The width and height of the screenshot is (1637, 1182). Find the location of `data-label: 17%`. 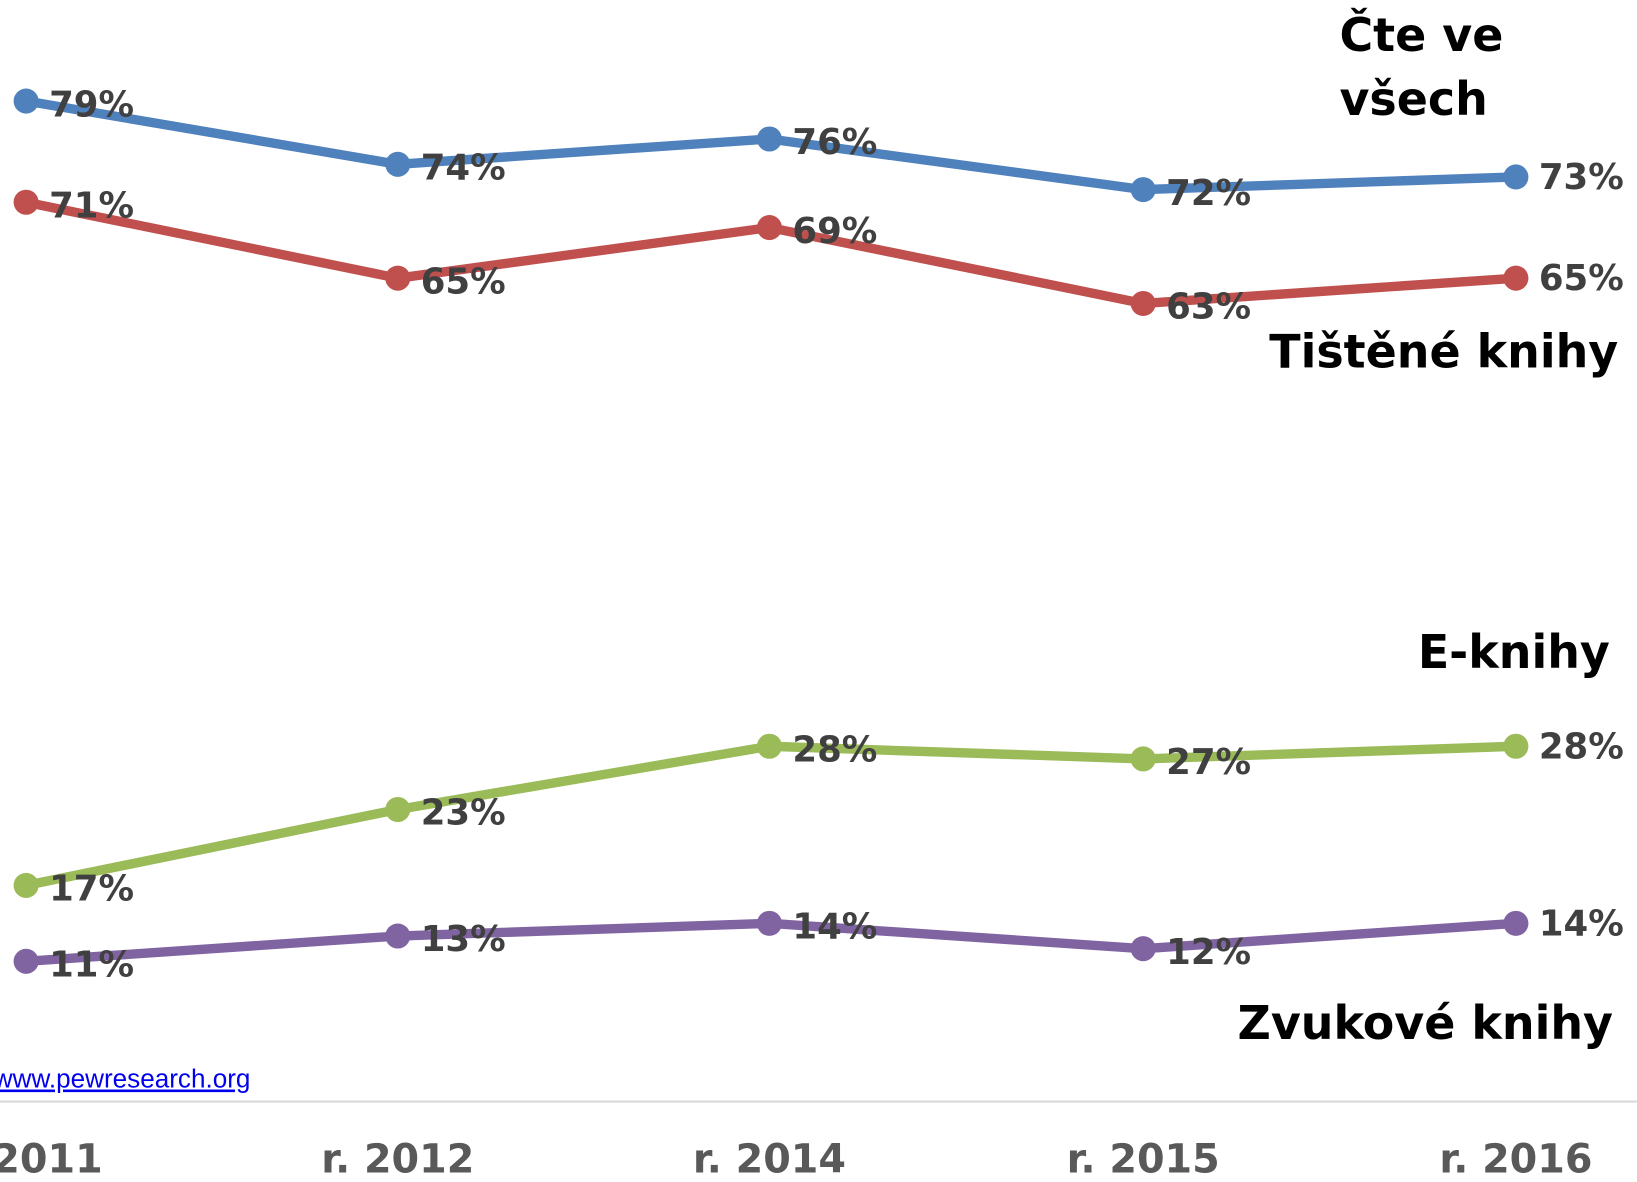

data-label: 17% is located at coordinates (91, 889).